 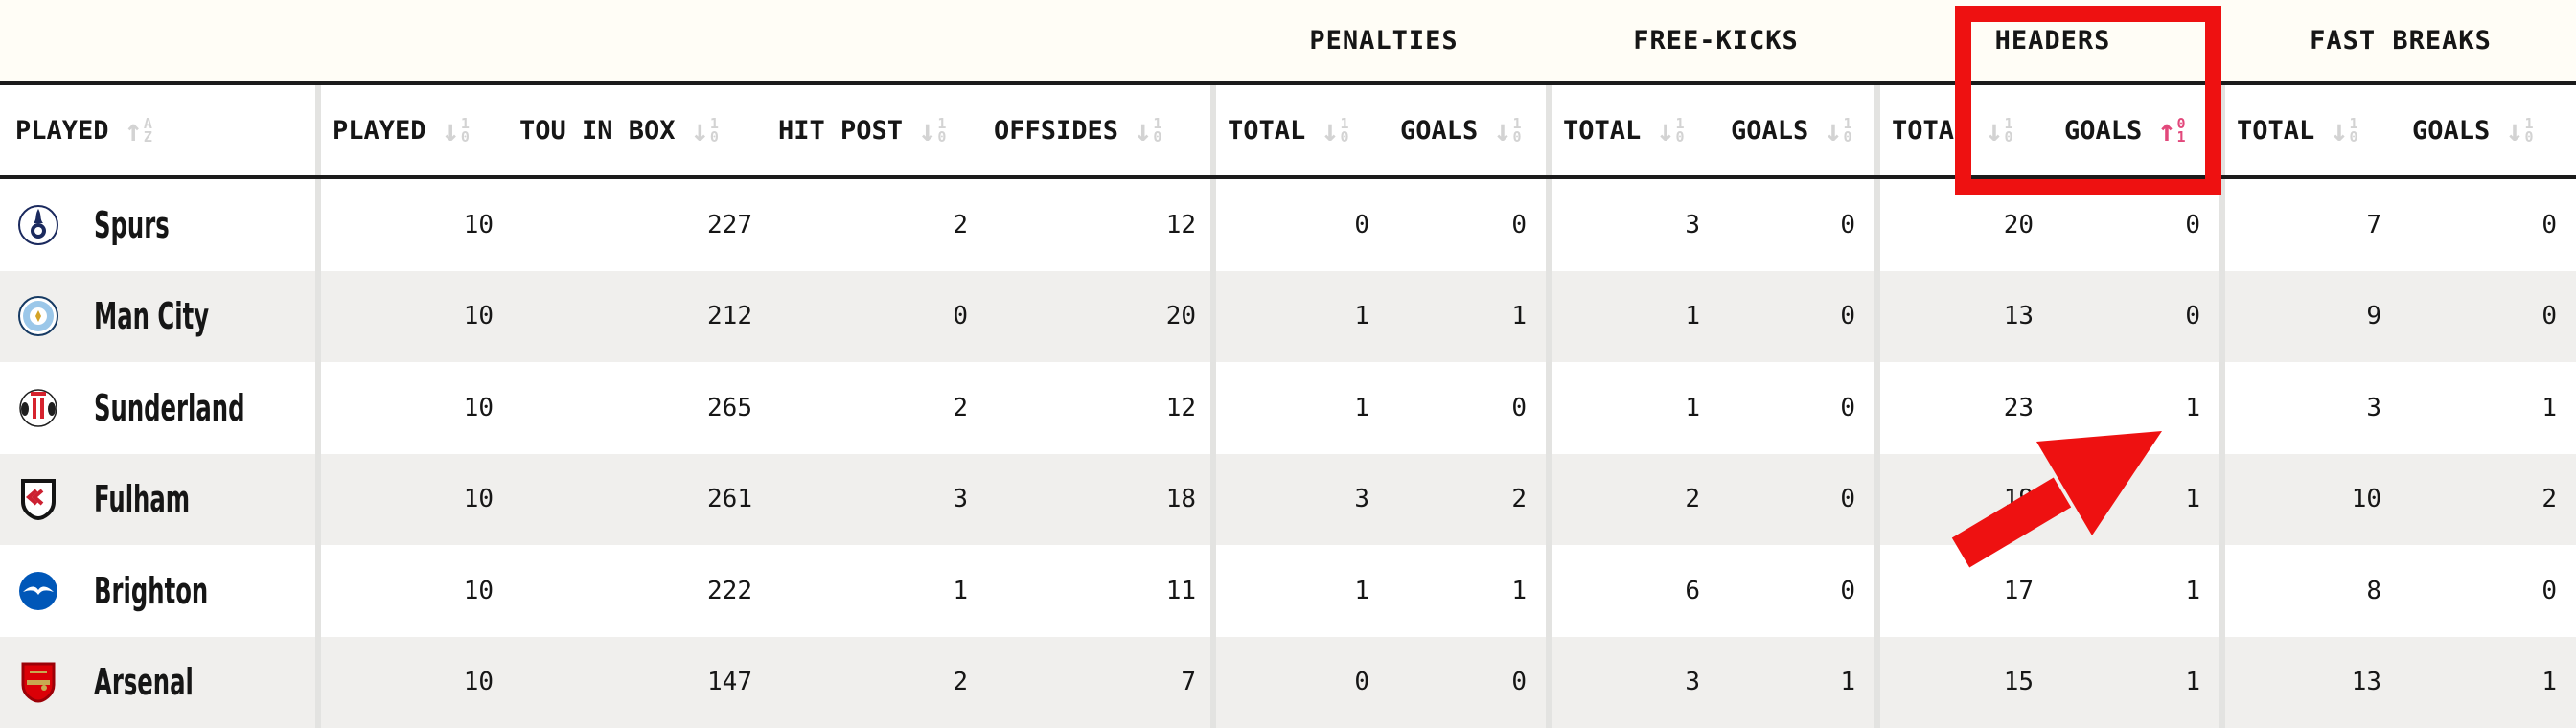 I want to click on cell-tou-in-box: 147, so click(x=637, y=682).